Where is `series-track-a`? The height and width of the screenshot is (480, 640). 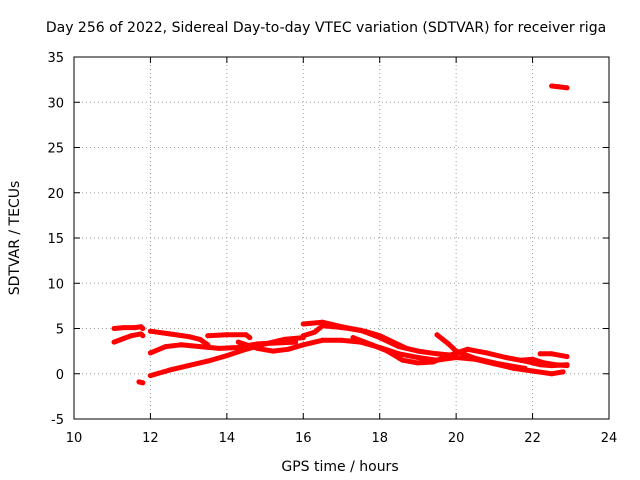
series-track-a is located at coordinates (128, 327).